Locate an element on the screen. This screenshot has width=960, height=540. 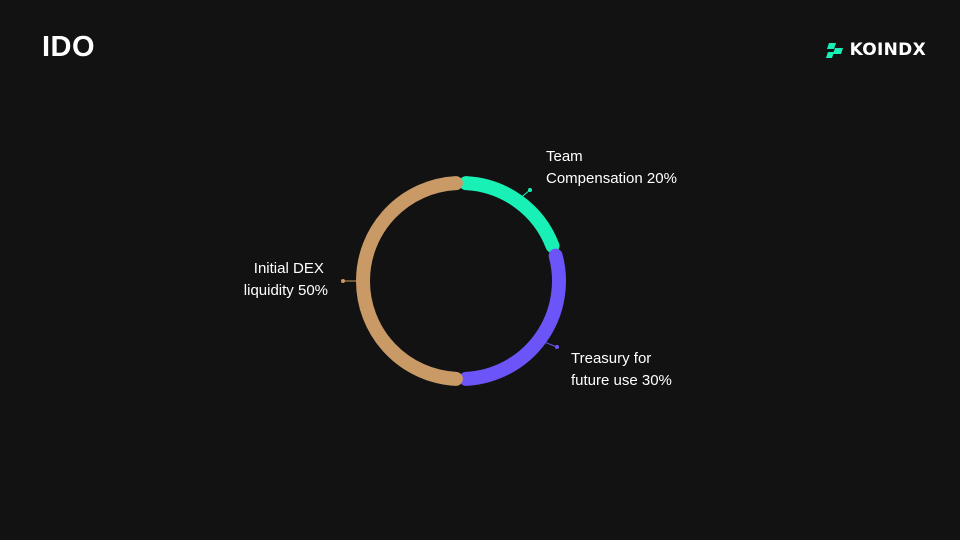
brand-name: KOINDX is located at coordinates (887, 49).